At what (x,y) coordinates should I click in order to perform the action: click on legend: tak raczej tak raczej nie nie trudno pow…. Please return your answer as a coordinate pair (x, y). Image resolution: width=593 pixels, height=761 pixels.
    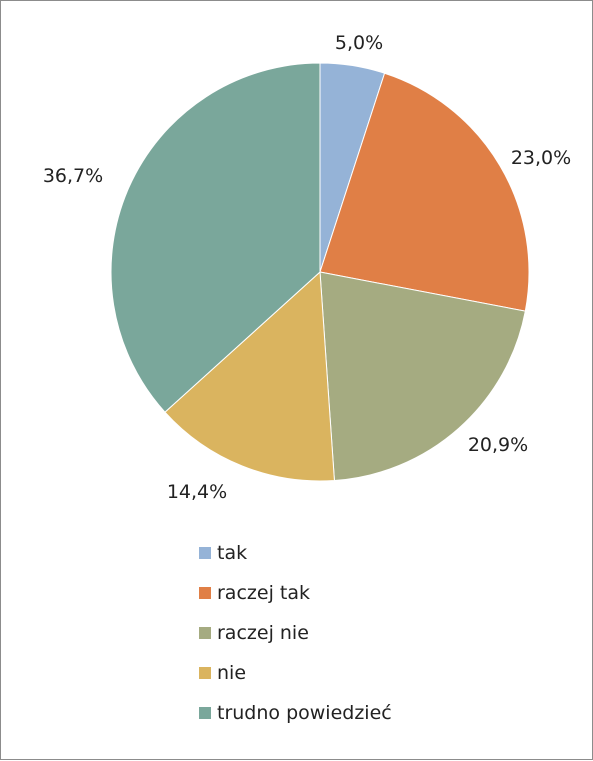
    Looking at the image, I should click on (295, 642).